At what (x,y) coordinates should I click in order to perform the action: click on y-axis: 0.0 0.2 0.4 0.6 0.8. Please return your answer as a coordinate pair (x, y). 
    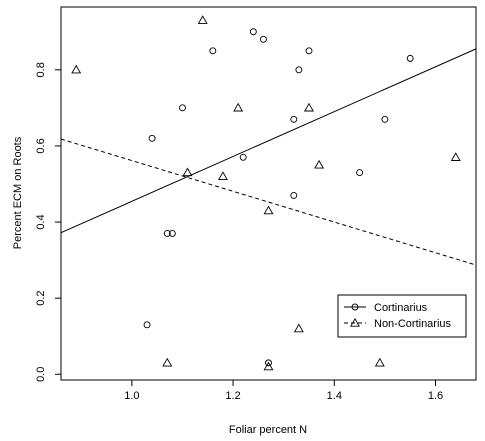
    Looking at the image, I should click on (48, 222).